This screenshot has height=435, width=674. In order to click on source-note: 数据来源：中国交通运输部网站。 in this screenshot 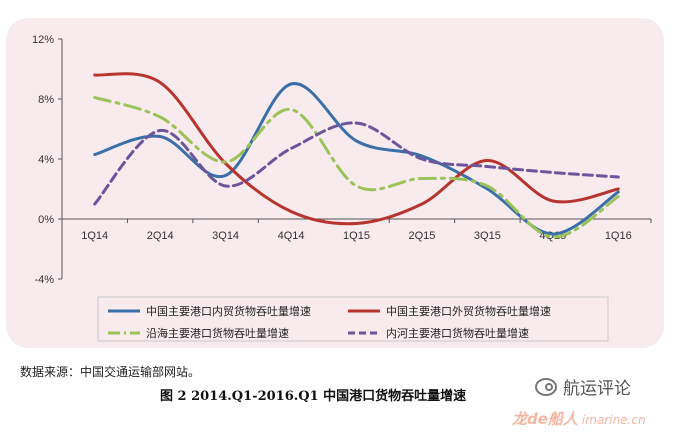, I will do `click(110, 372)`.